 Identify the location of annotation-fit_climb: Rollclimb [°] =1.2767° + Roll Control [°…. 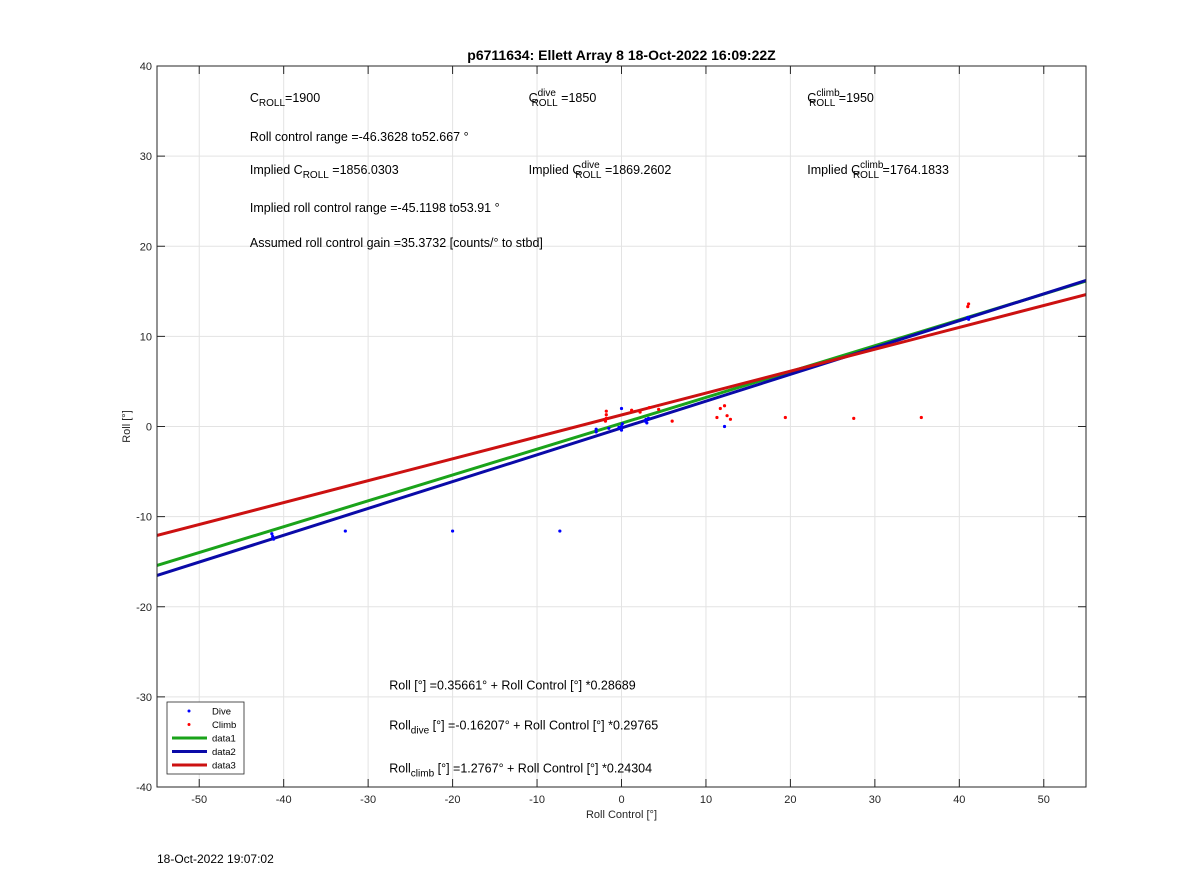
(520, 771).